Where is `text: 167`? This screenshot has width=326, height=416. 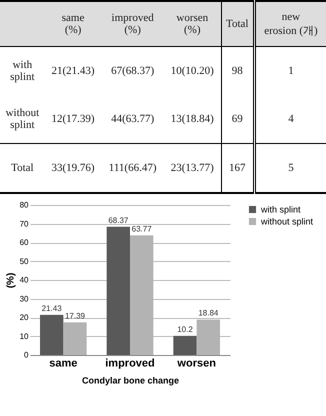
text: 167 is located at coordinates (237, 168).